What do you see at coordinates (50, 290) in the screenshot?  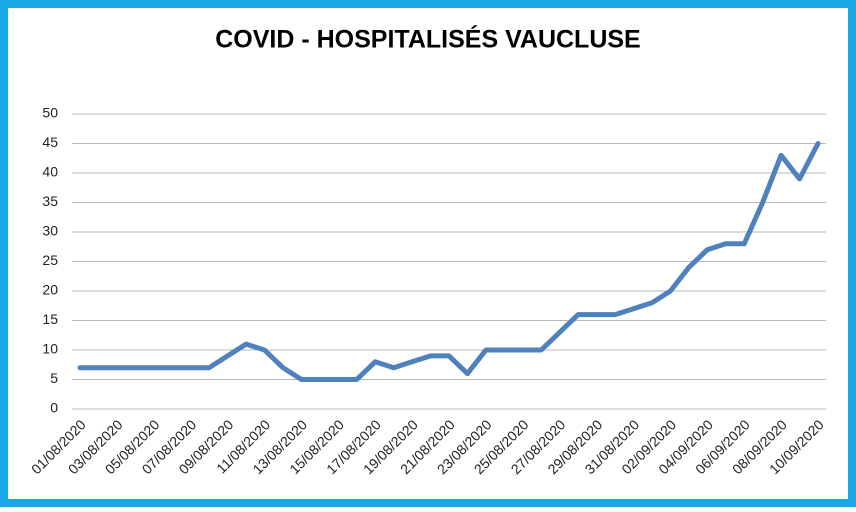 I see `y-tick-label: 20` at bounding box center [50, 290].